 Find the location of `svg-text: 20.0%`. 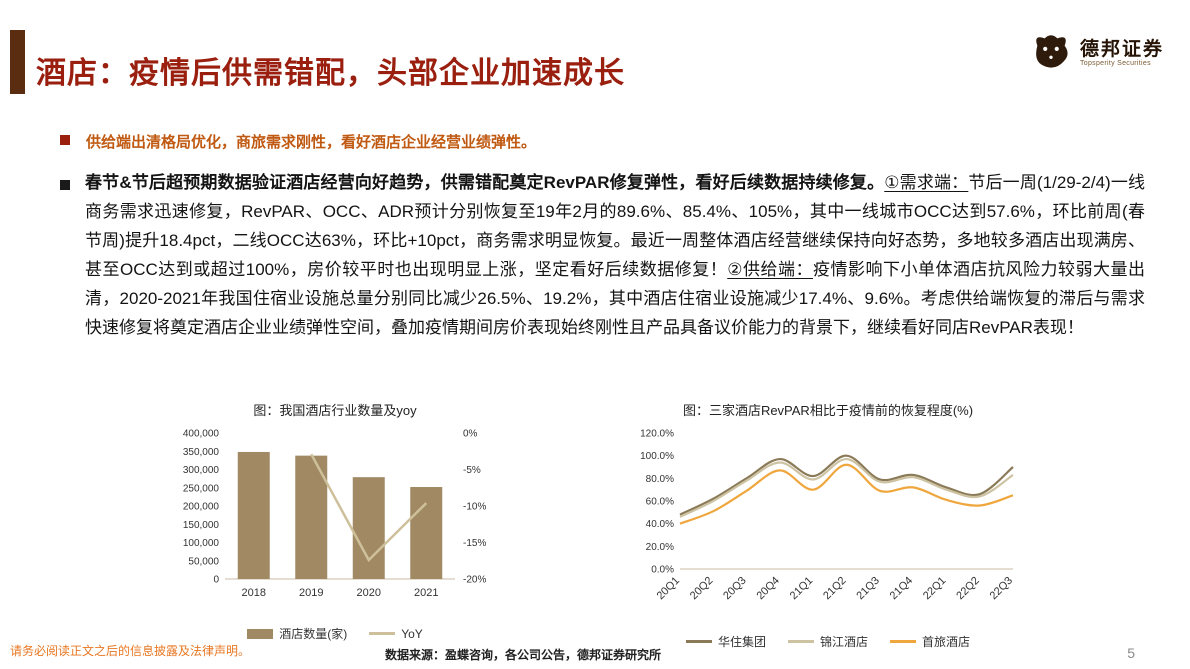

svg-text: 20.0% is located at coordinates (660, 547).